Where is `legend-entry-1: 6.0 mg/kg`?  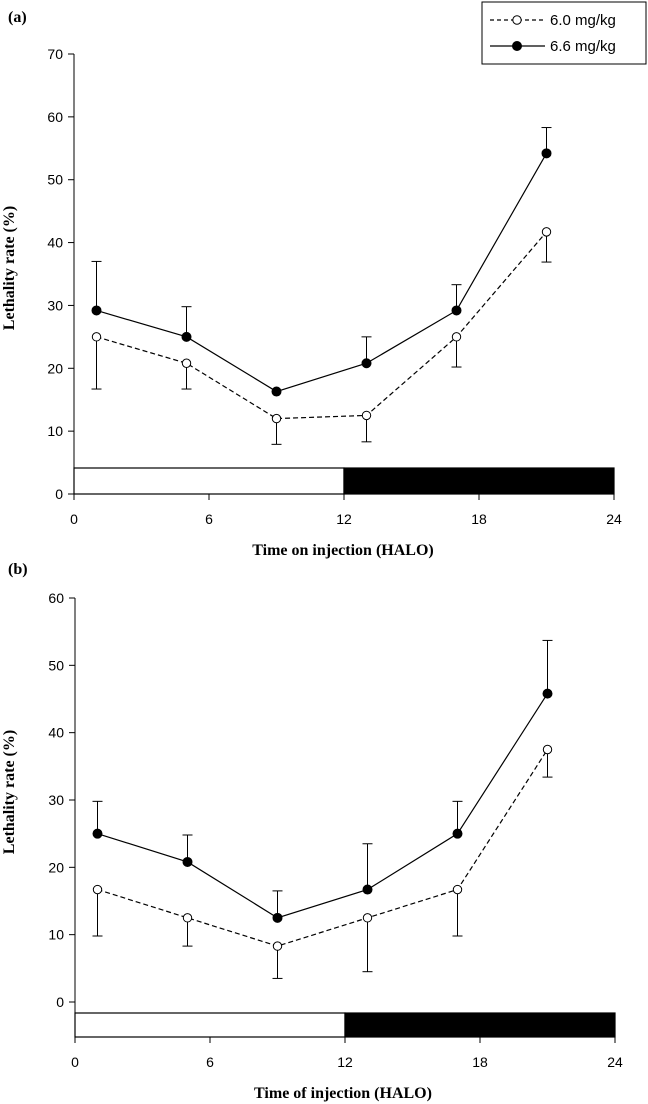
legend-entry-1: 6.0 mg/kg is located at coordinates (553, 20).